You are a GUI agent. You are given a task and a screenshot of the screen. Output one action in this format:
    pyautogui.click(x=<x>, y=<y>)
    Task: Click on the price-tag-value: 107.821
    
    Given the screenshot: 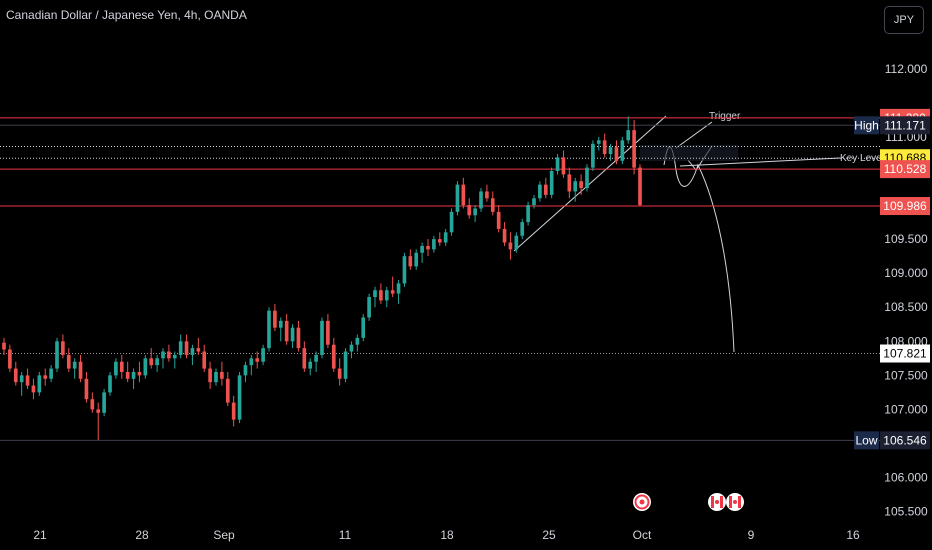 What is the action you would take?
    pyautogui.click(x=905, y=353)
    